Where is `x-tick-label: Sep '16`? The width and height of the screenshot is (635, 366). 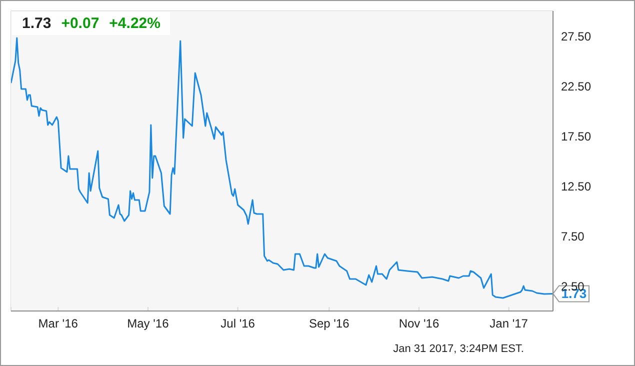 x-tick-label: Sep '16 is located at coordinates (329, 323).